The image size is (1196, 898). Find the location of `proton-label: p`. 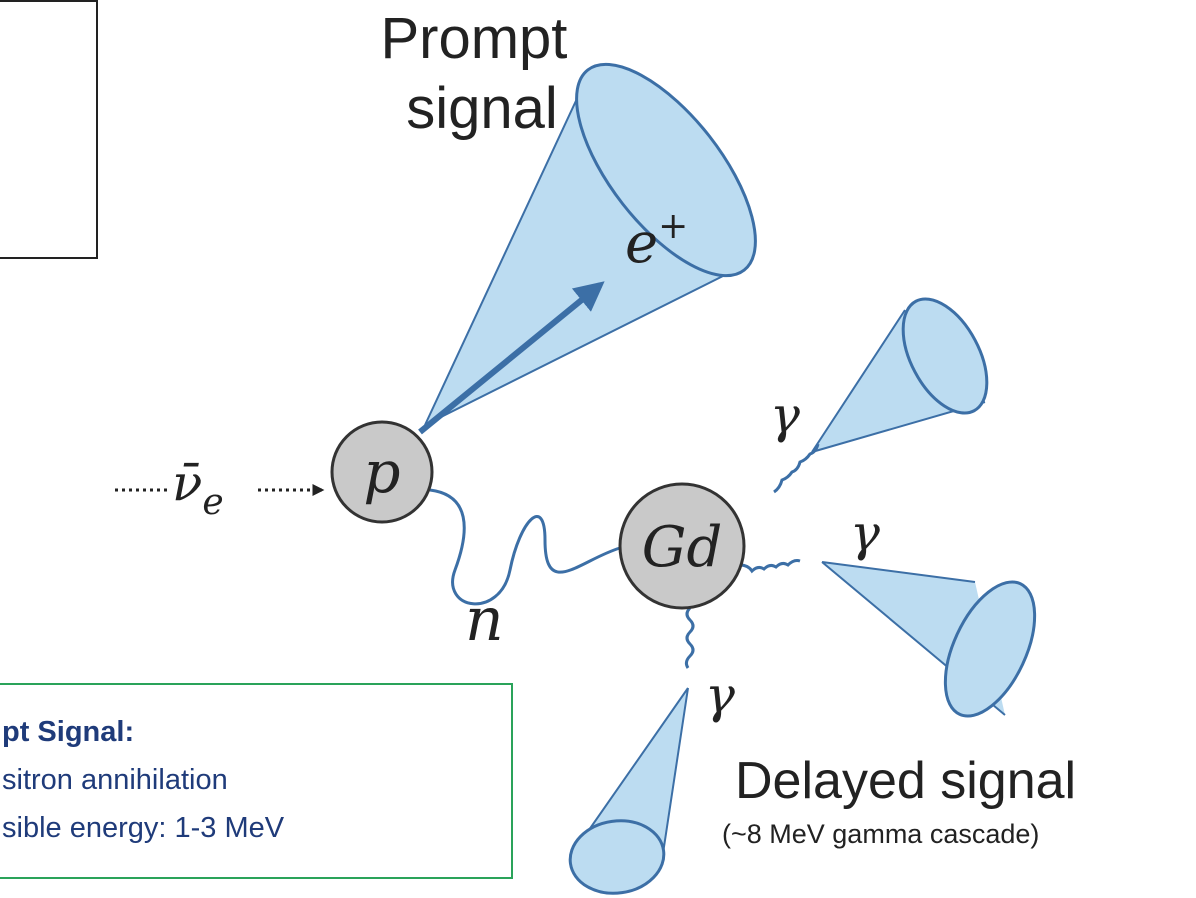

proton-label: p is located at coordinates (381, 472).